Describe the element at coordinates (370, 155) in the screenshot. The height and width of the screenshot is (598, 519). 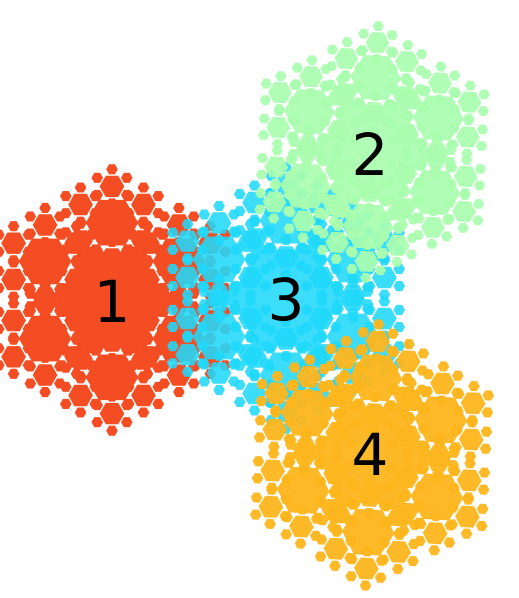
I see `shape-label-2: 2` at that location.